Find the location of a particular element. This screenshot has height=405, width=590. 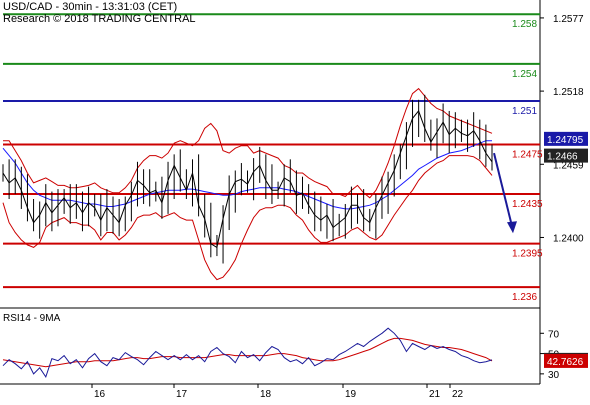

rsi-badge is located at coordinates (566, 360).